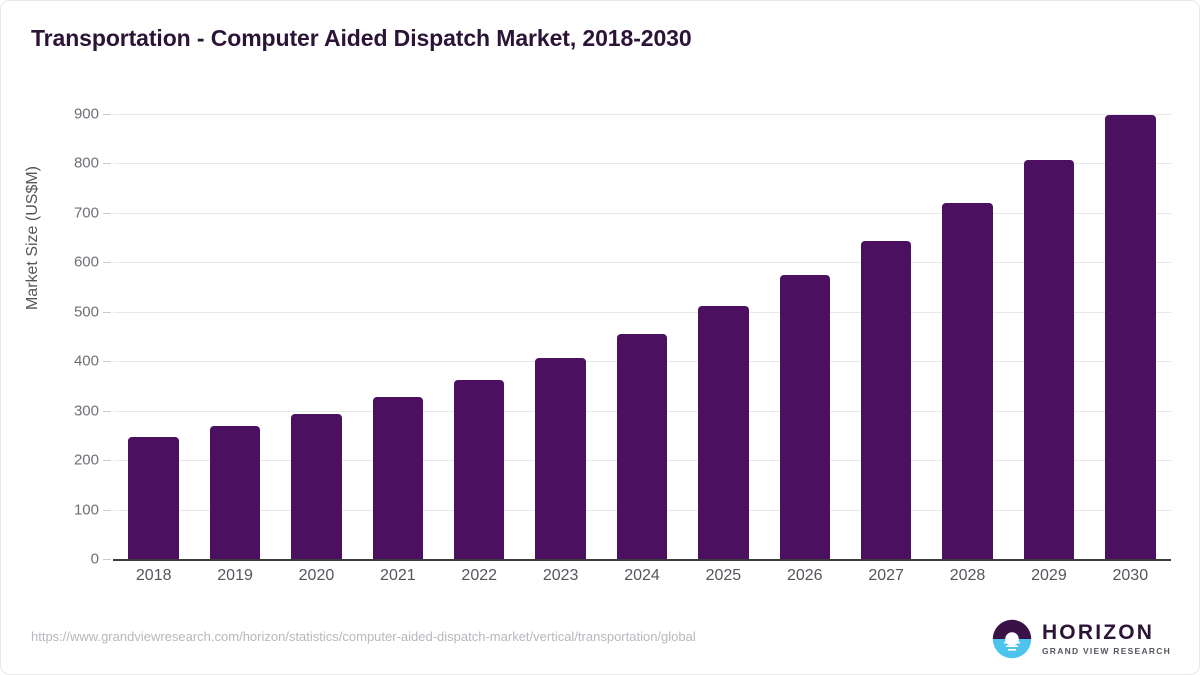  I want to click on bar-2029, so click(1049, 359).